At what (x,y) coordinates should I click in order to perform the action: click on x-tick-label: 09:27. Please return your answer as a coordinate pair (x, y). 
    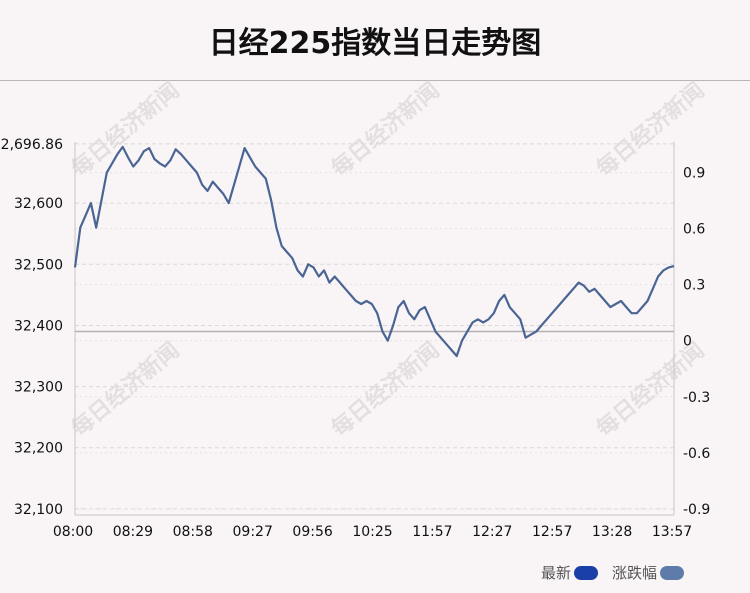
    Looking at the image, I should click on (253, 532).